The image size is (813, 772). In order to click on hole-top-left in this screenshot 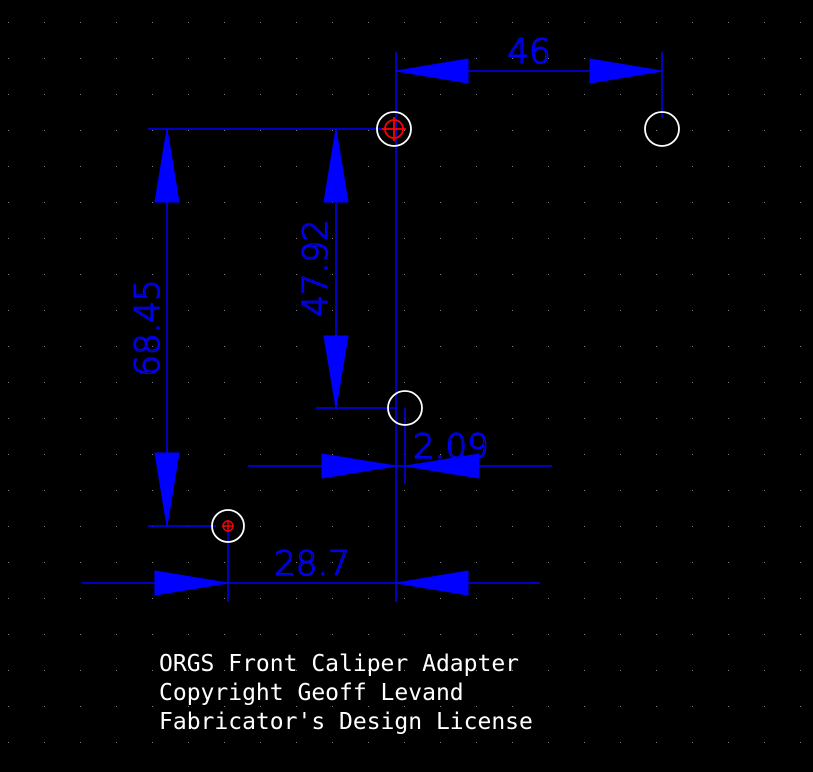, I will do `click(394, 129)`.